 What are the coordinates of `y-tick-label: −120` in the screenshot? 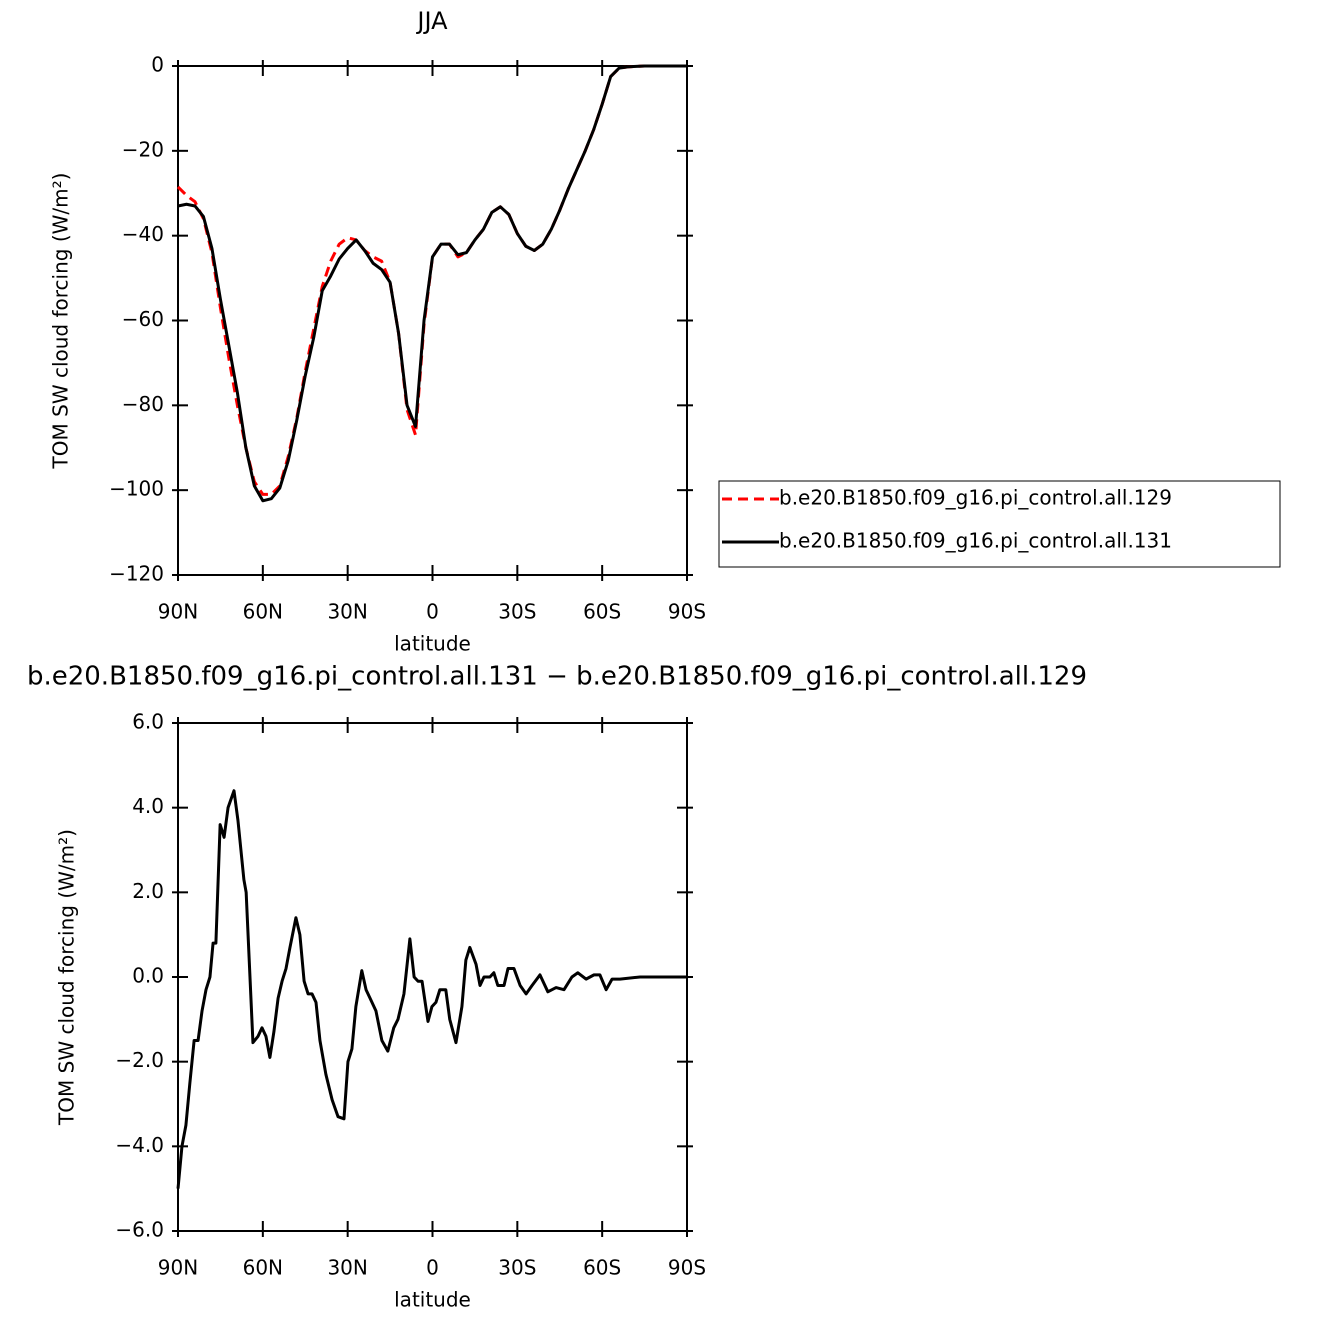 It's located at (136, 574).